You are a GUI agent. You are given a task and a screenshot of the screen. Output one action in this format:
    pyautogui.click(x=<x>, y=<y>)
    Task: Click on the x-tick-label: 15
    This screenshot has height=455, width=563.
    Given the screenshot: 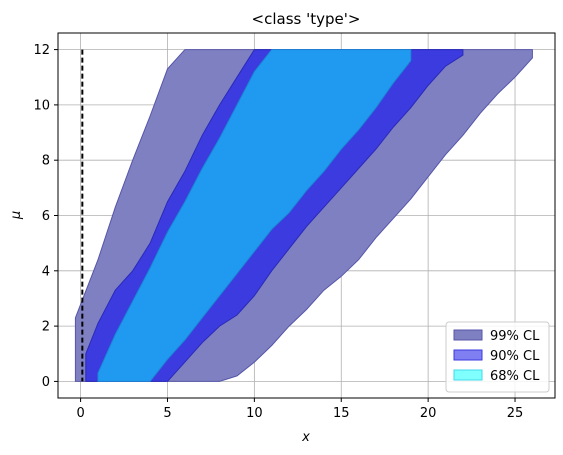 What is the action you would take?
    pyautogui.click(x=341, y=413)
    